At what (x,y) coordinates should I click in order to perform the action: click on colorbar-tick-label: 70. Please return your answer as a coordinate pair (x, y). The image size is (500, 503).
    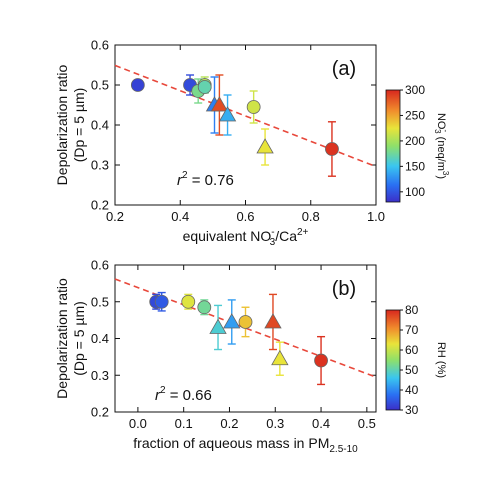
    Looking at the image, I should click on (412, 330).